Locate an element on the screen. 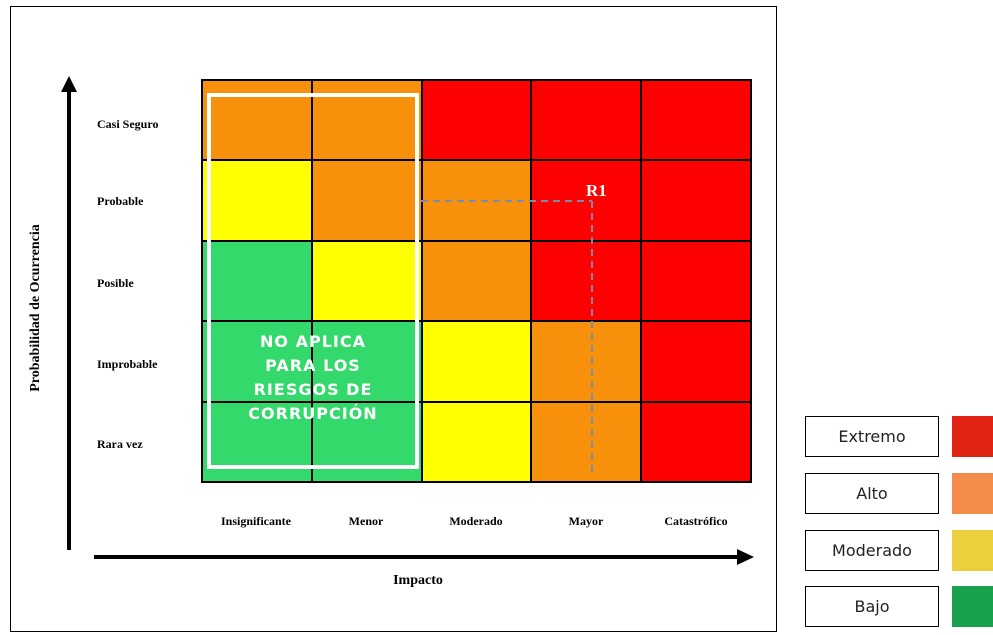 This screenshot has width=993, height=635. legend-label-extremo: Extremo is located at coordinates (872, 436).